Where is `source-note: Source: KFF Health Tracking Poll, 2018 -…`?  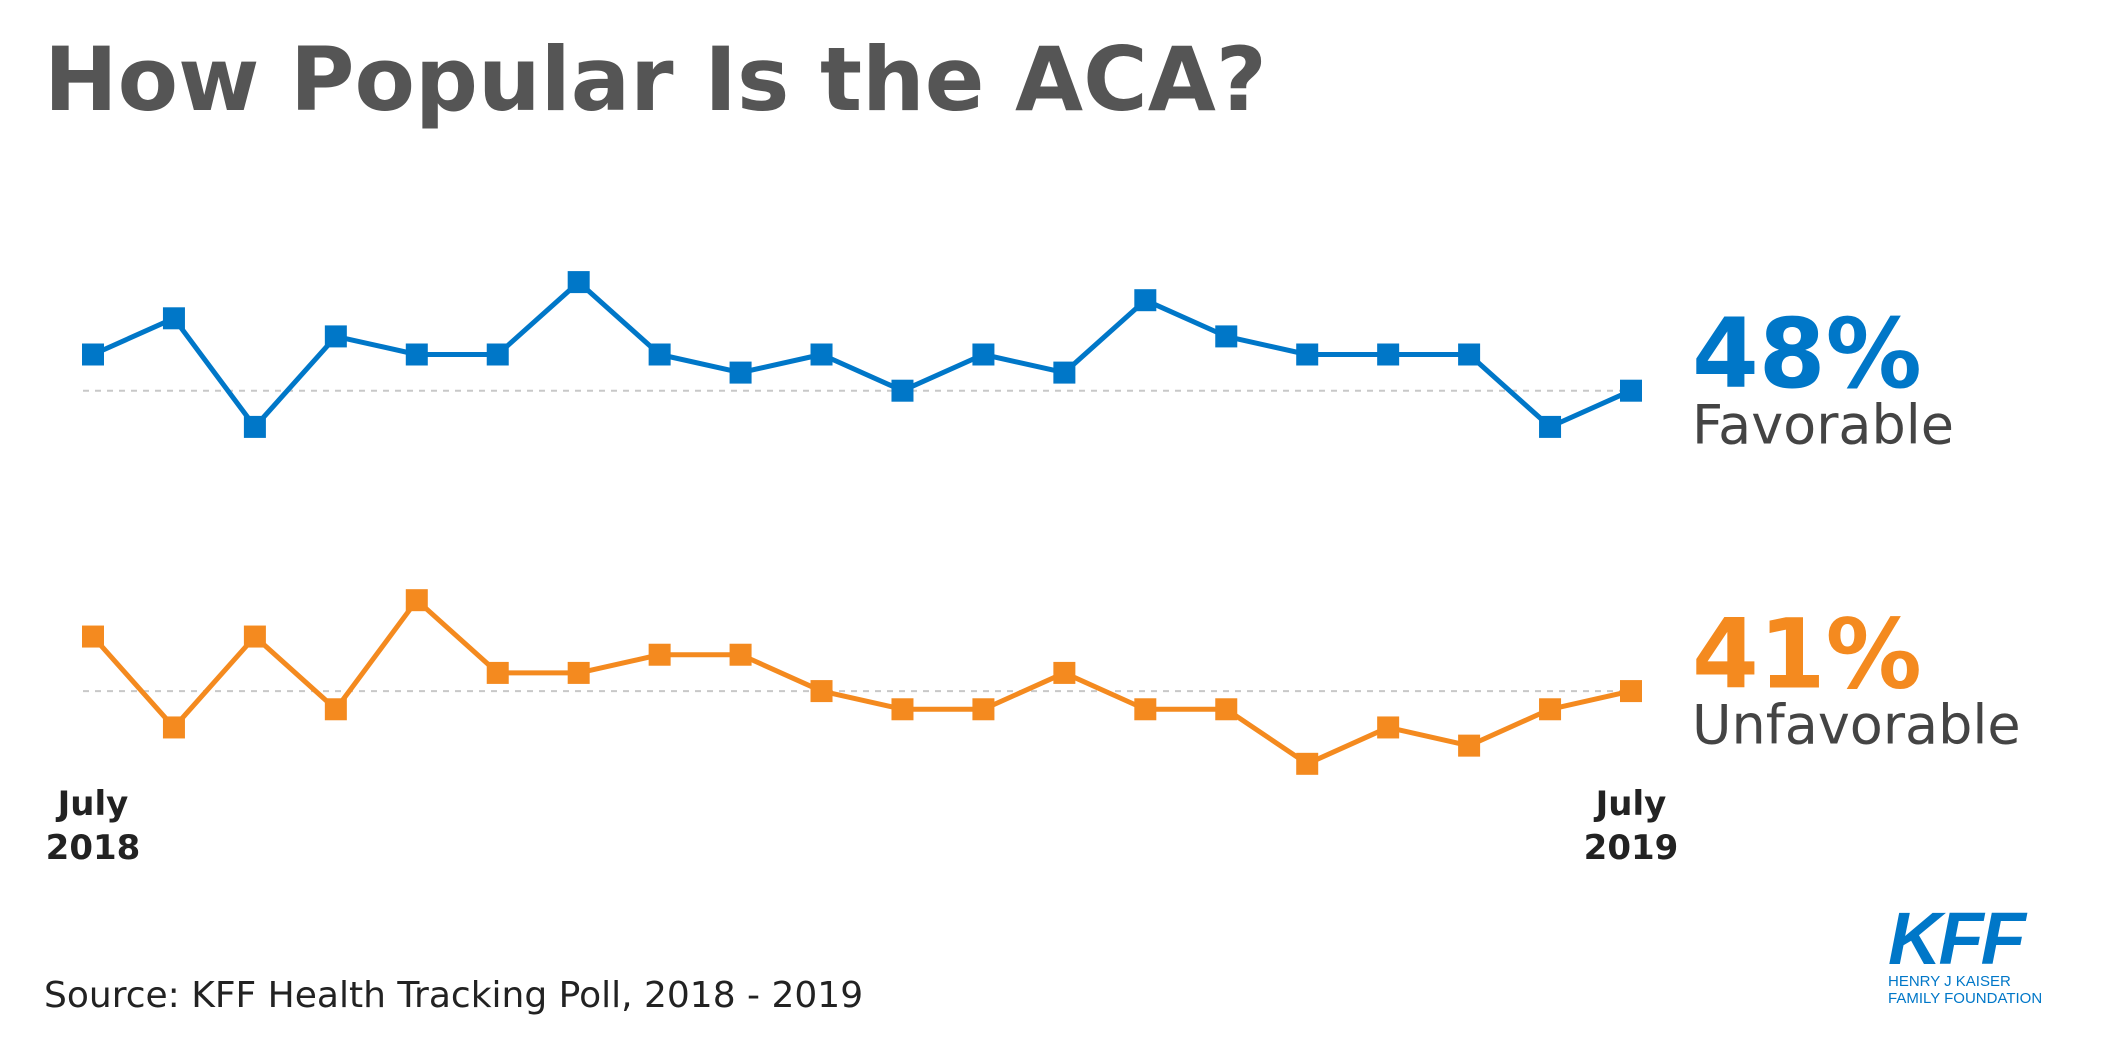
source-note: Source: KFF Health Tracking Poll, 2018 -… is located at coordinates (454, 995).